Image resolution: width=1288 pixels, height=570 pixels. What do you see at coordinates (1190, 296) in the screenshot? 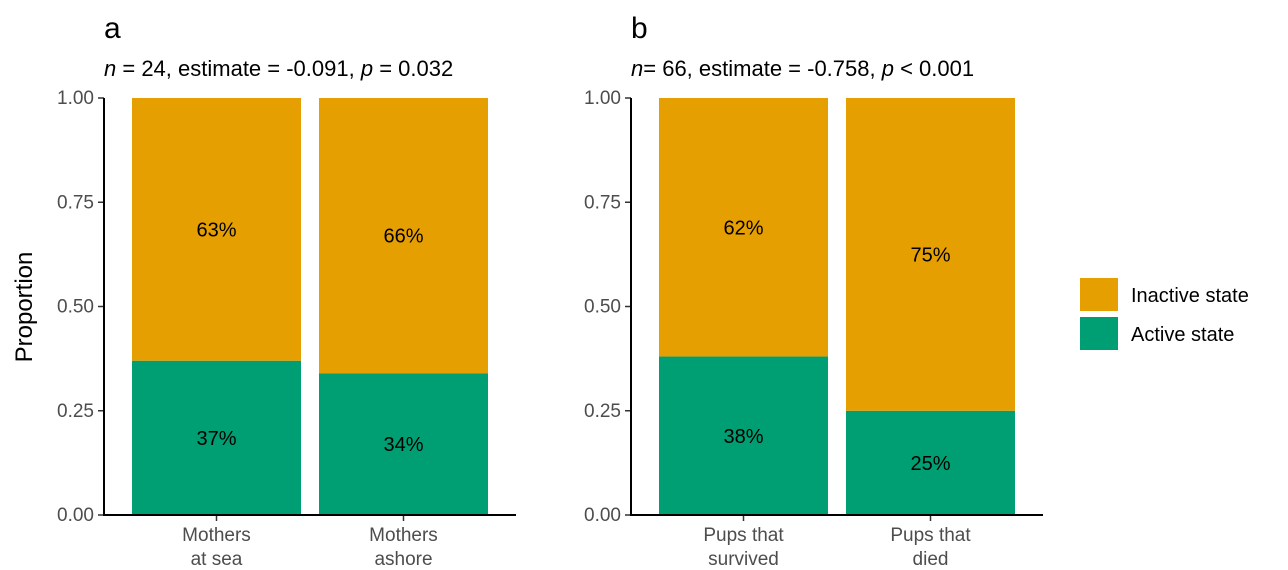
I see `legend-label-inactive: Inactive state` at bounding box center [1190, 296].